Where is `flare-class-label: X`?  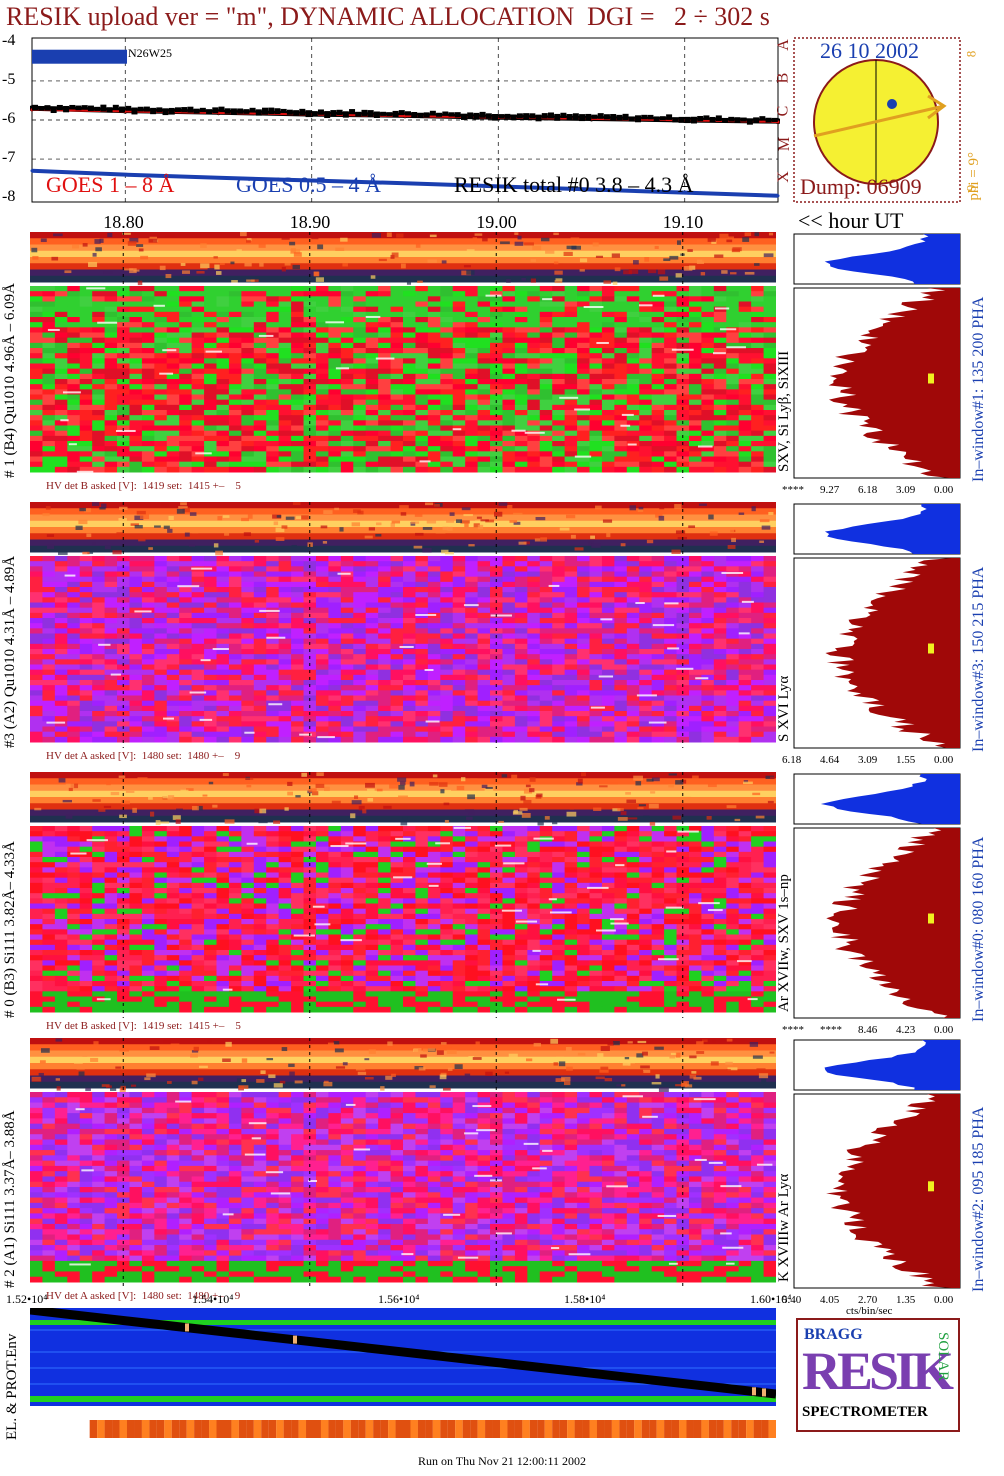
flare-class-label: X is located at coordinates (783, 177).